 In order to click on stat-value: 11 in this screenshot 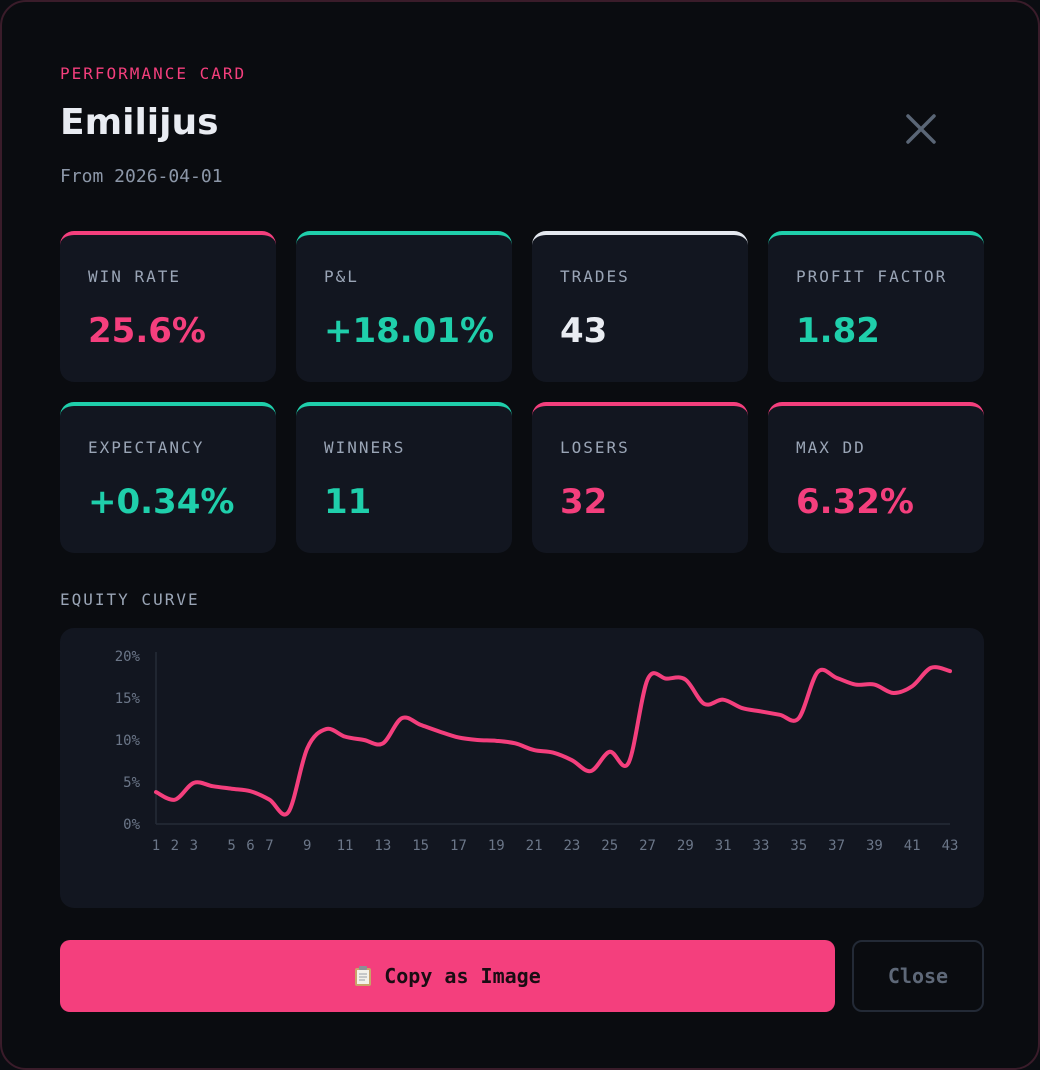, I will do `click(348, 502)`.